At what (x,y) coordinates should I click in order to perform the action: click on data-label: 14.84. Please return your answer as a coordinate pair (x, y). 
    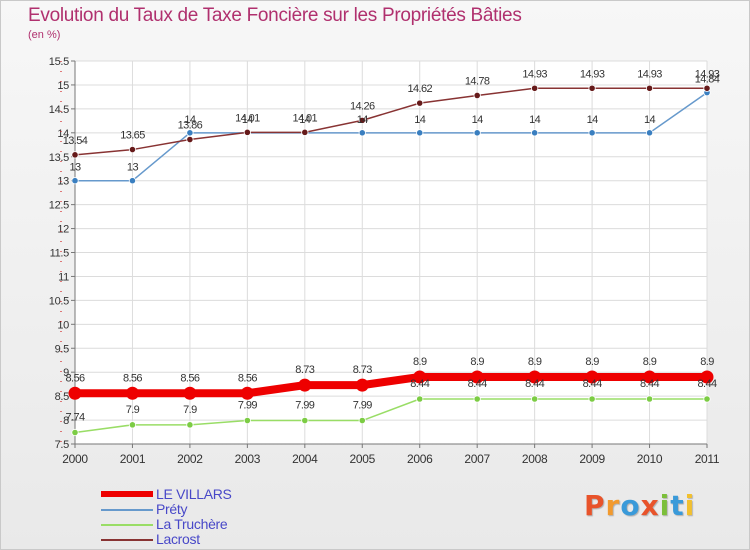
    Looking at the image, I should click on (707, 80).